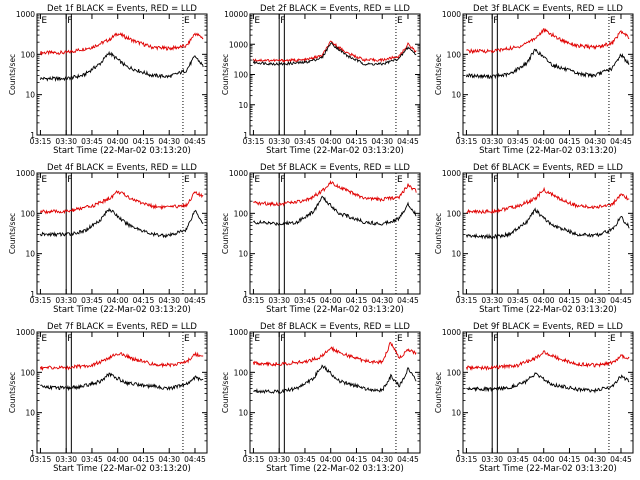 The width and height of the screenshot is (640, 480). I want to click on panel-title: Det 7f BLACK = Events, RED = LLD, so click(122, 327).